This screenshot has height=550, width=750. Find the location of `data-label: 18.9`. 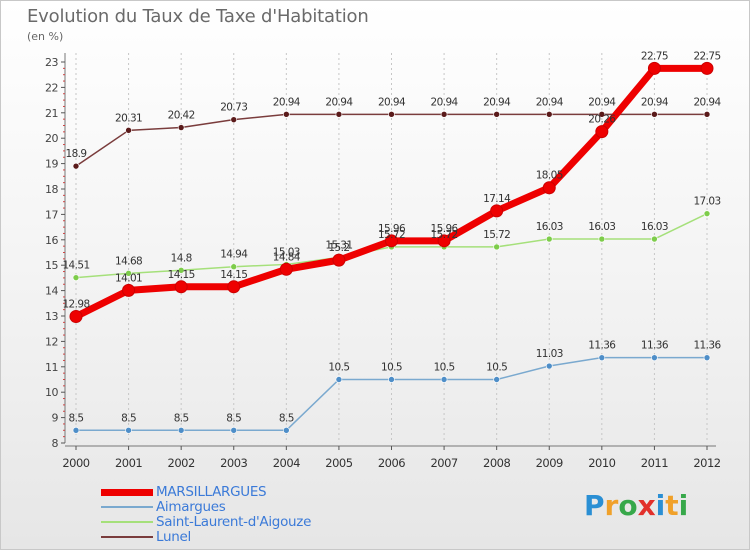

data-label: 18.9 is located at coordinates (76, 154).